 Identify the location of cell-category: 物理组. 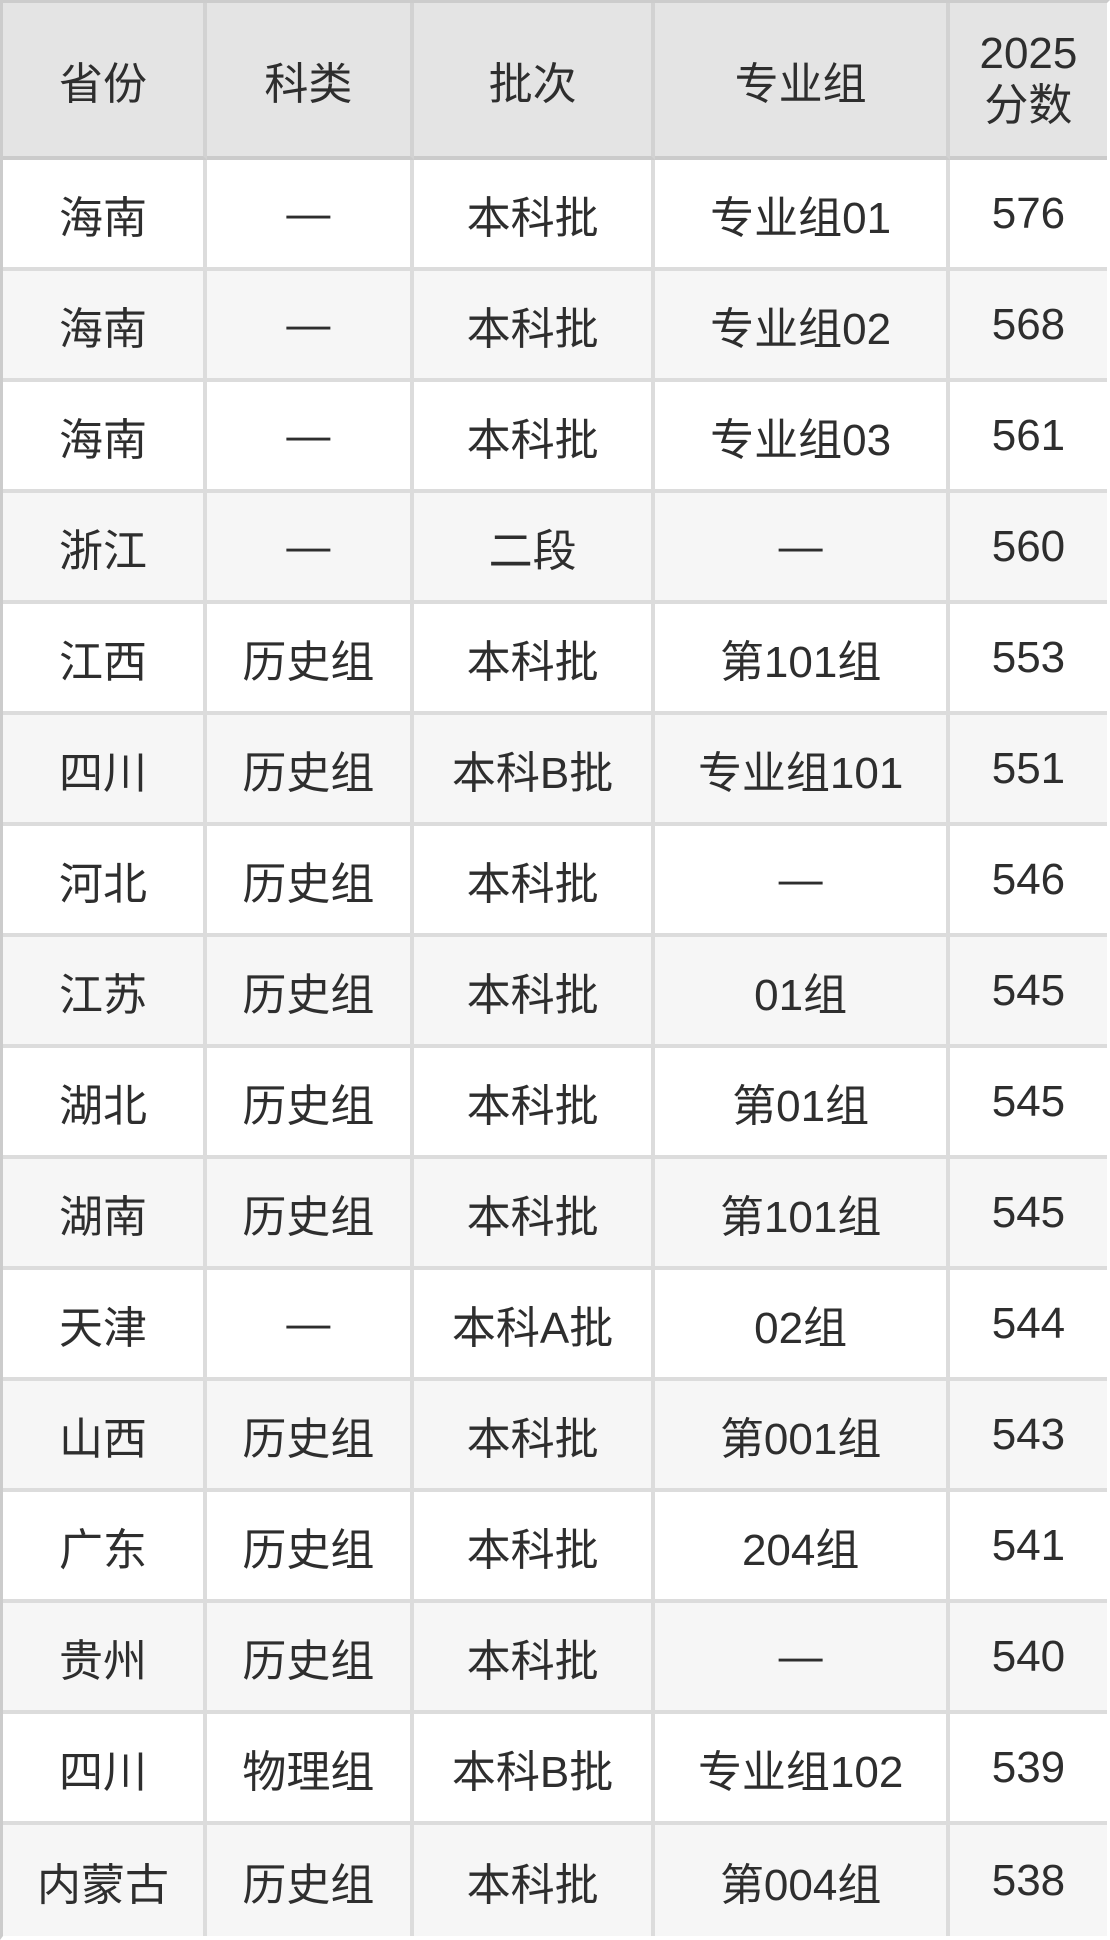
(310, 1769).